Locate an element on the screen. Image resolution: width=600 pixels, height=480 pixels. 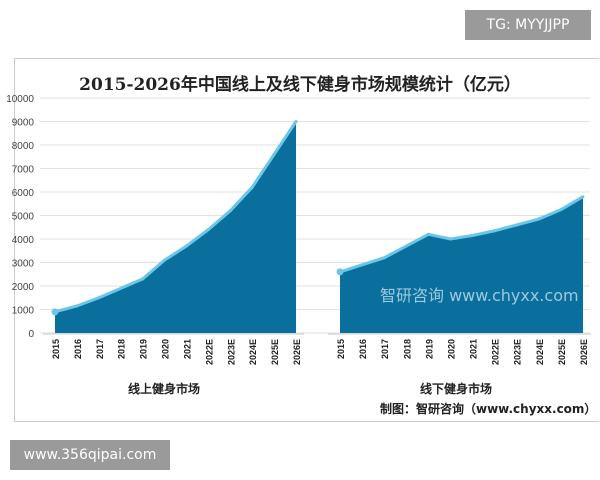
y-tick-label: 5000 is located at coordinates (23, 217).